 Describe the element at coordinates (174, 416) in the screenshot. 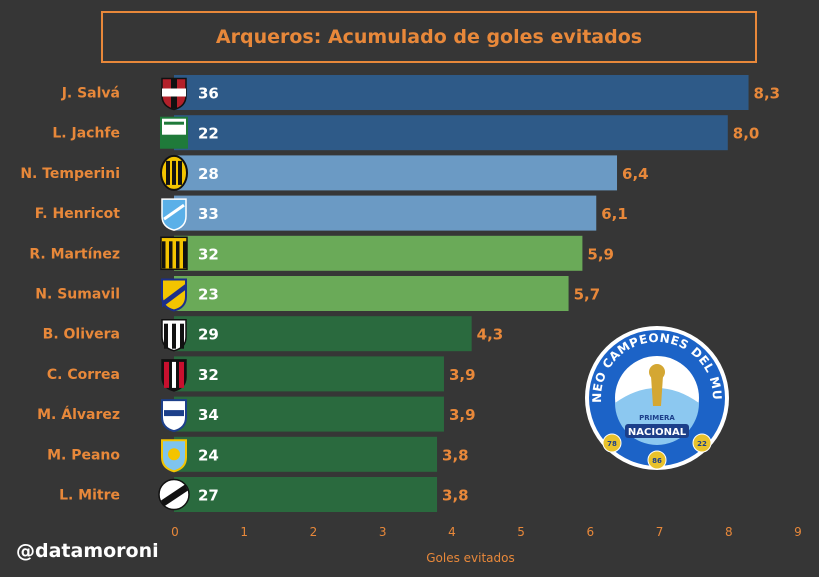

I see `quilmes-crest-icon` at that location.